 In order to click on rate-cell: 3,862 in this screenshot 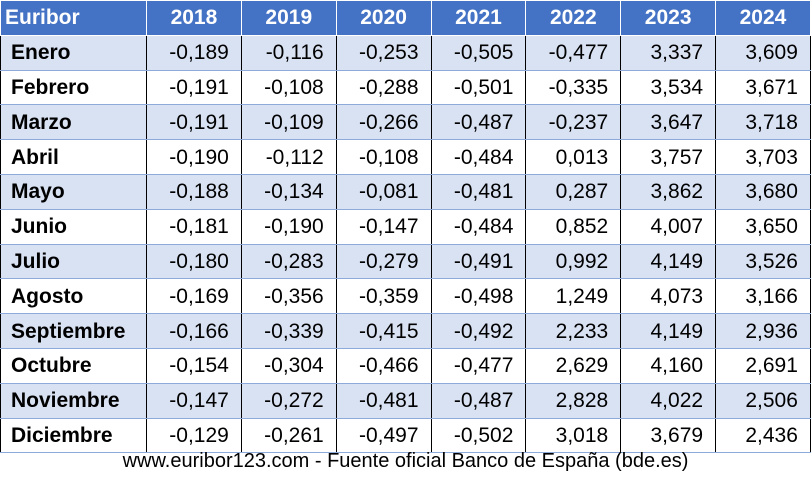, I will do `click(668, 191)`.